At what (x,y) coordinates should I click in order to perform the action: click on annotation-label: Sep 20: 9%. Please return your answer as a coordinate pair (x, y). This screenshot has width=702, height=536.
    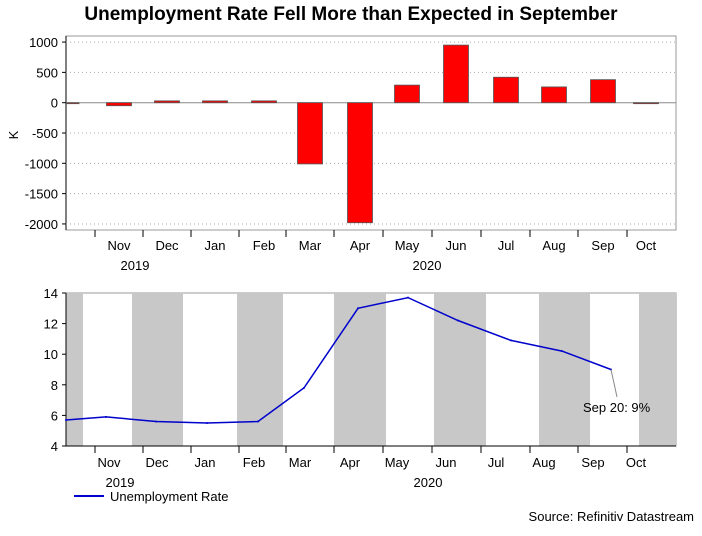
    Looking at the image, I should click on (617, 407).